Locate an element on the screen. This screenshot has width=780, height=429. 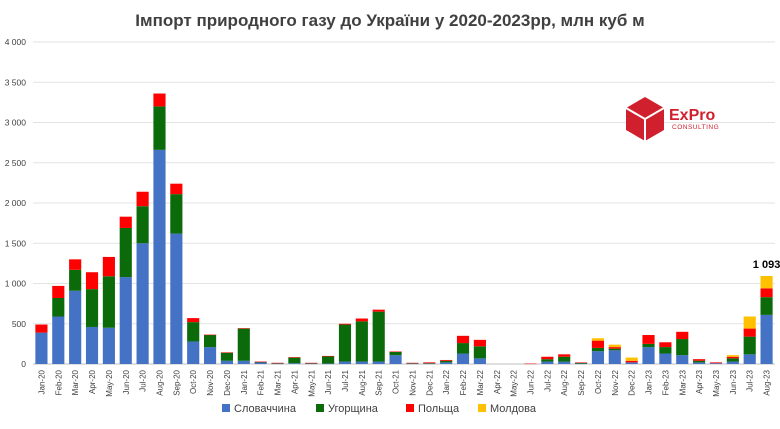
x-tick-label: Oct-22 is located at coordinates (598, 381).